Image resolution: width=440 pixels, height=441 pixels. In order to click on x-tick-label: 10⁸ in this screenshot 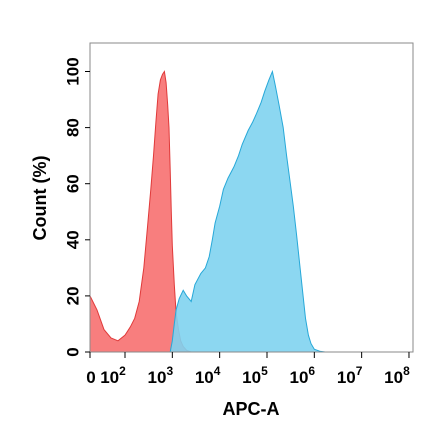, I will do `click(397, 375)`.